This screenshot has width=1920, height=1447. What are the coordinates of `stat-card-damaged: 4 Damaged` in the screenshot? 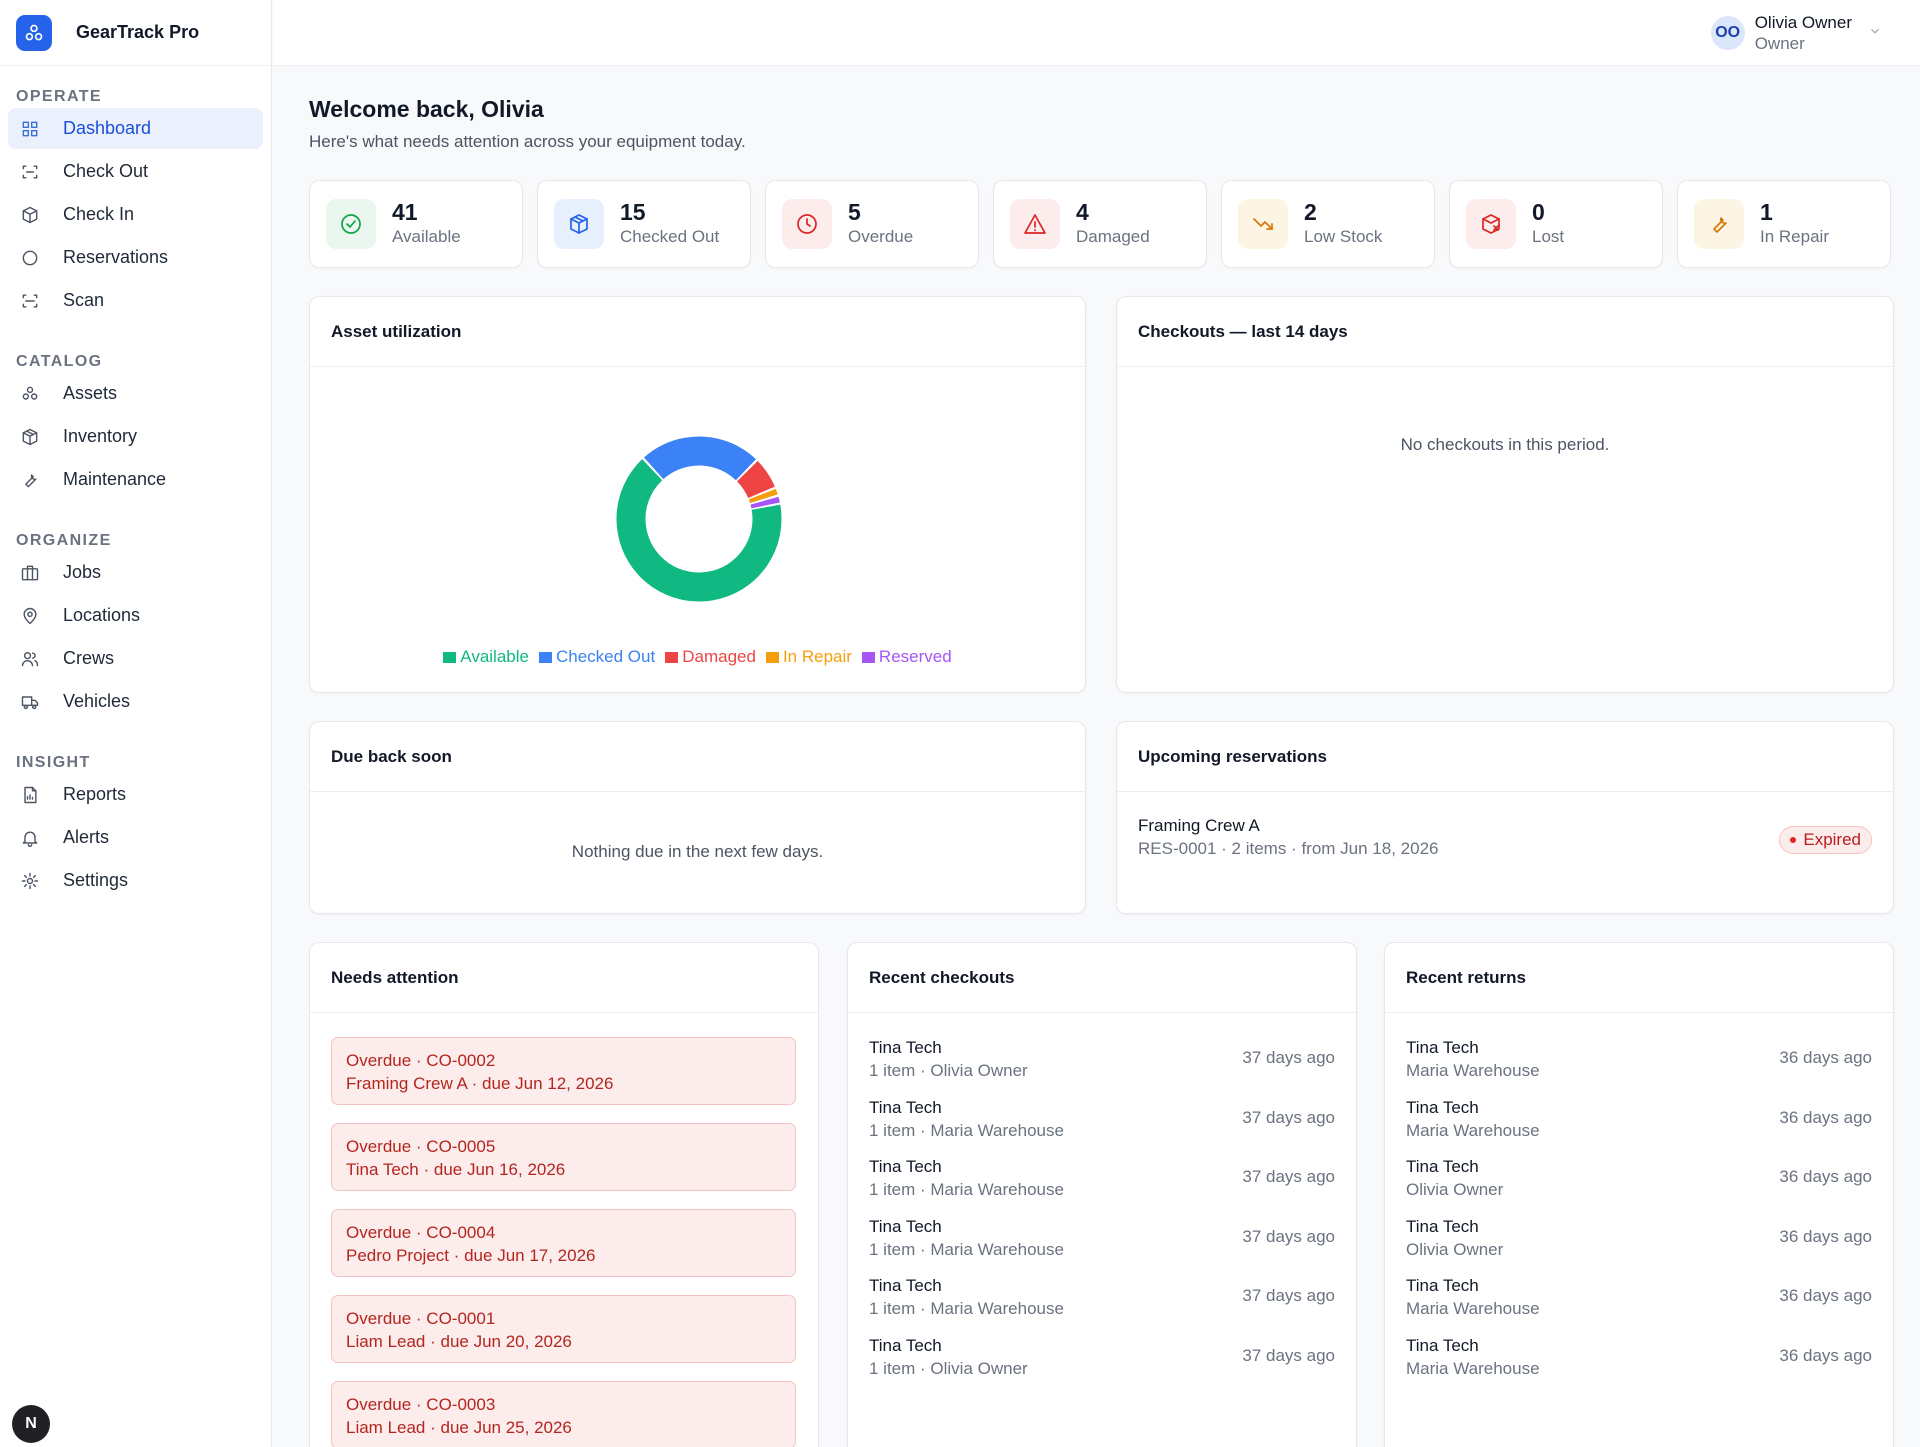 It's located at (1100, 224).